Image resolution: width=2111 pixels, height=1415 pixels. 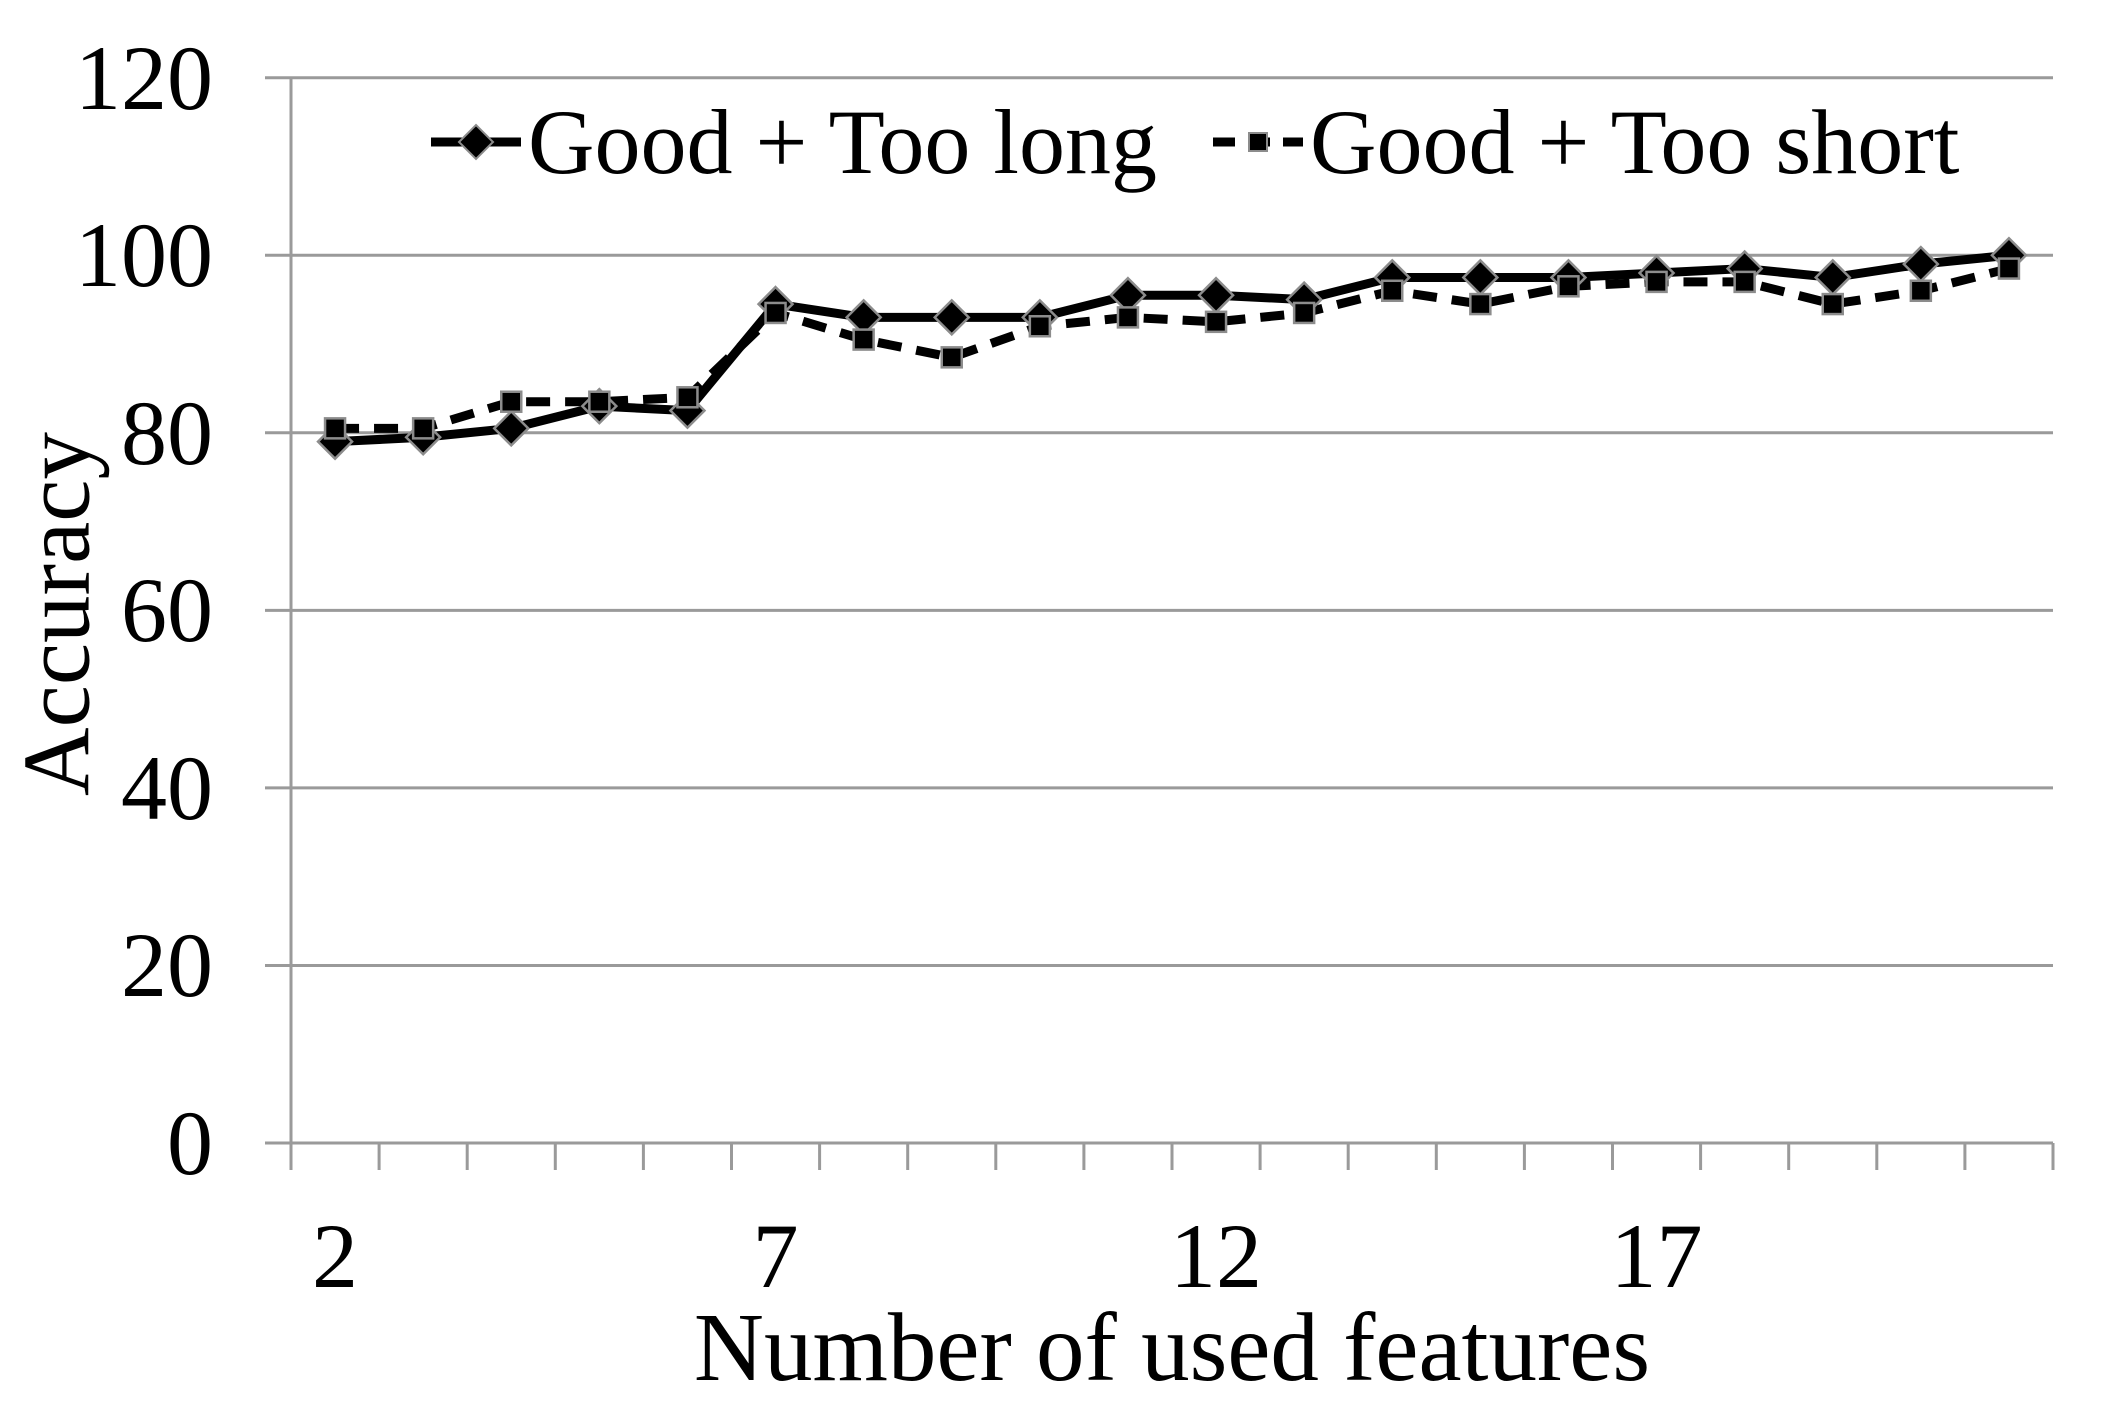 I want to click on x-tick-label-12: 12, so click(x=1216, y=1256).